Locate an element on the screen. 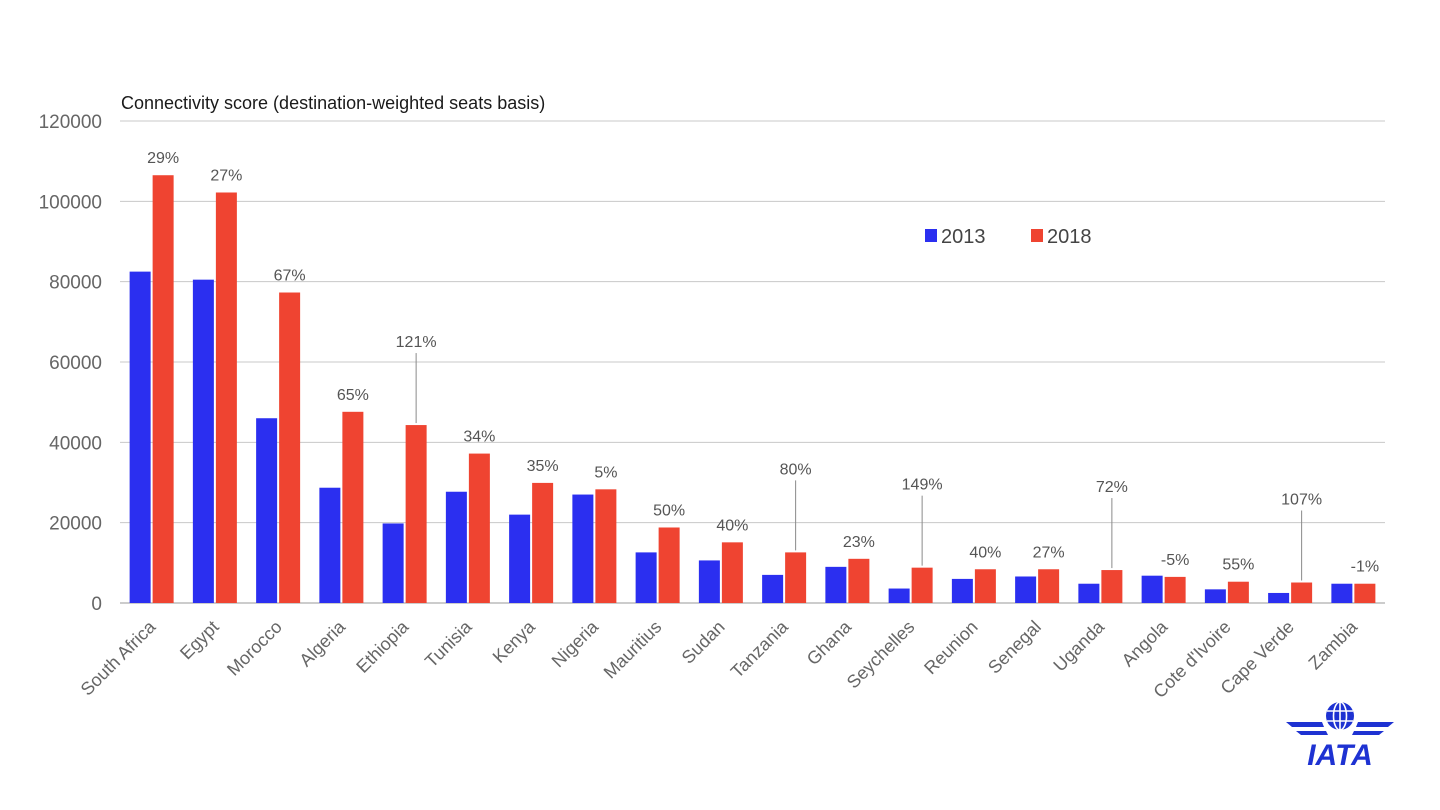 This screenshot has height=810, width=1440. x-tick-label: Ethiopia is located at coordinates (382, 646).